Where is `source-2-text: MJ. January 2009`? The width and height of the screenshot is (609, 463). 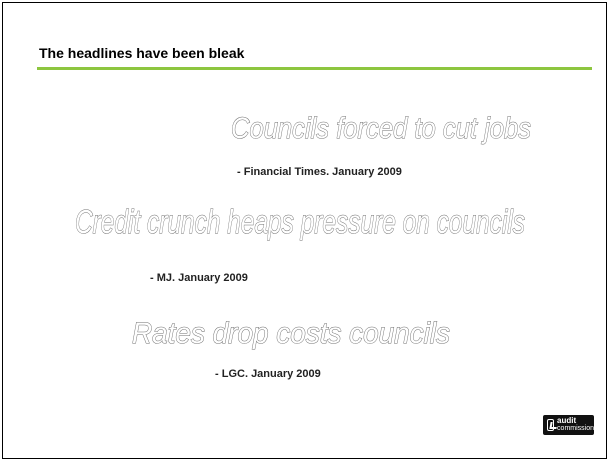
source-2-text: MJ. January 2009 is located at coordinates (202, 278).